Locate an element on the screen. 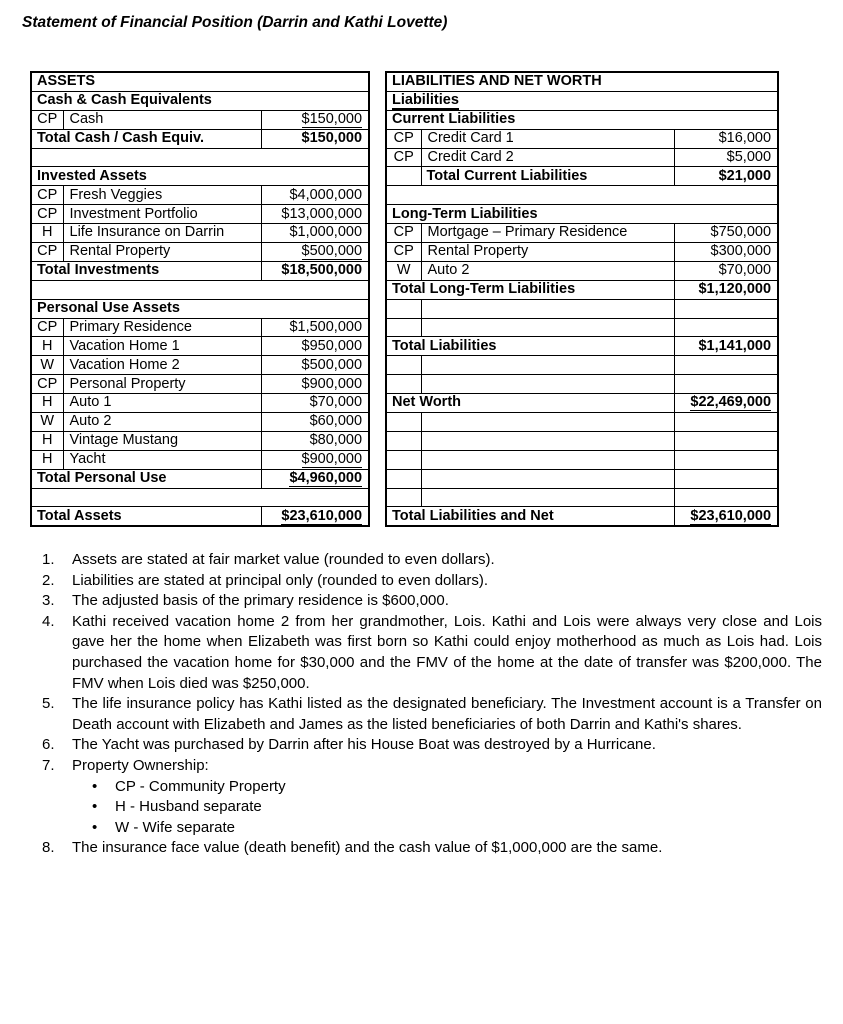 The height and width of the screenshot is (1024, 843). table-row: H Life Insurance on Darrin $1,000,000 is located at coordinates (200, 233).